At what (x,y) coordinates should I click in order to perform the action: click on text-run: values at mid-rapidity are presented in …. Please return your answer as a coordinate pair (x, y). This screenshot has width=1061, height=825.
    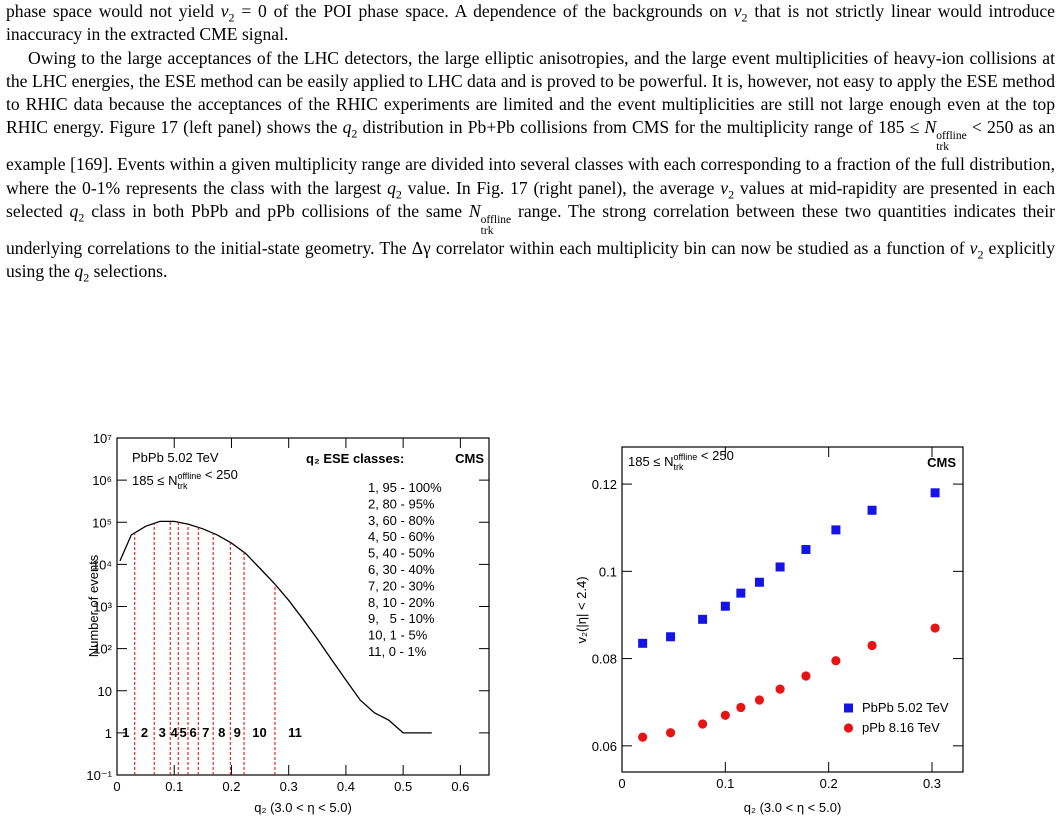
    Looking at the image, I should click on (530, 199).